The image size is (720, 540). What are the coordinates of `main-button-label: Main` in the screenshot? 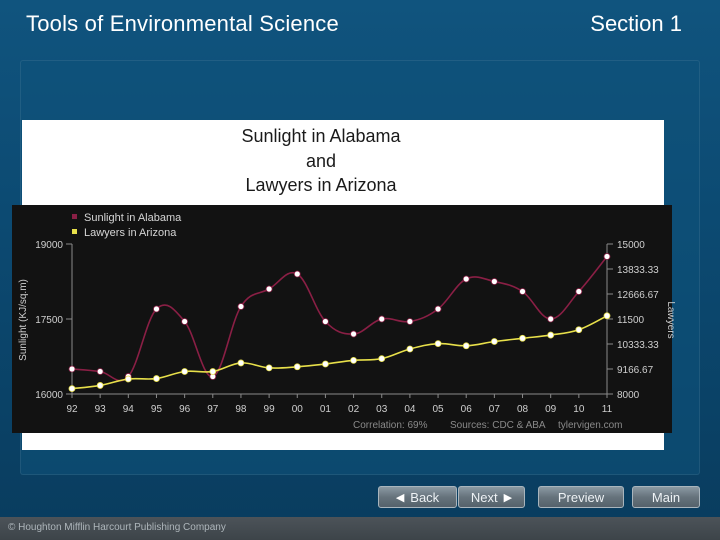 It's located at (666, 497).